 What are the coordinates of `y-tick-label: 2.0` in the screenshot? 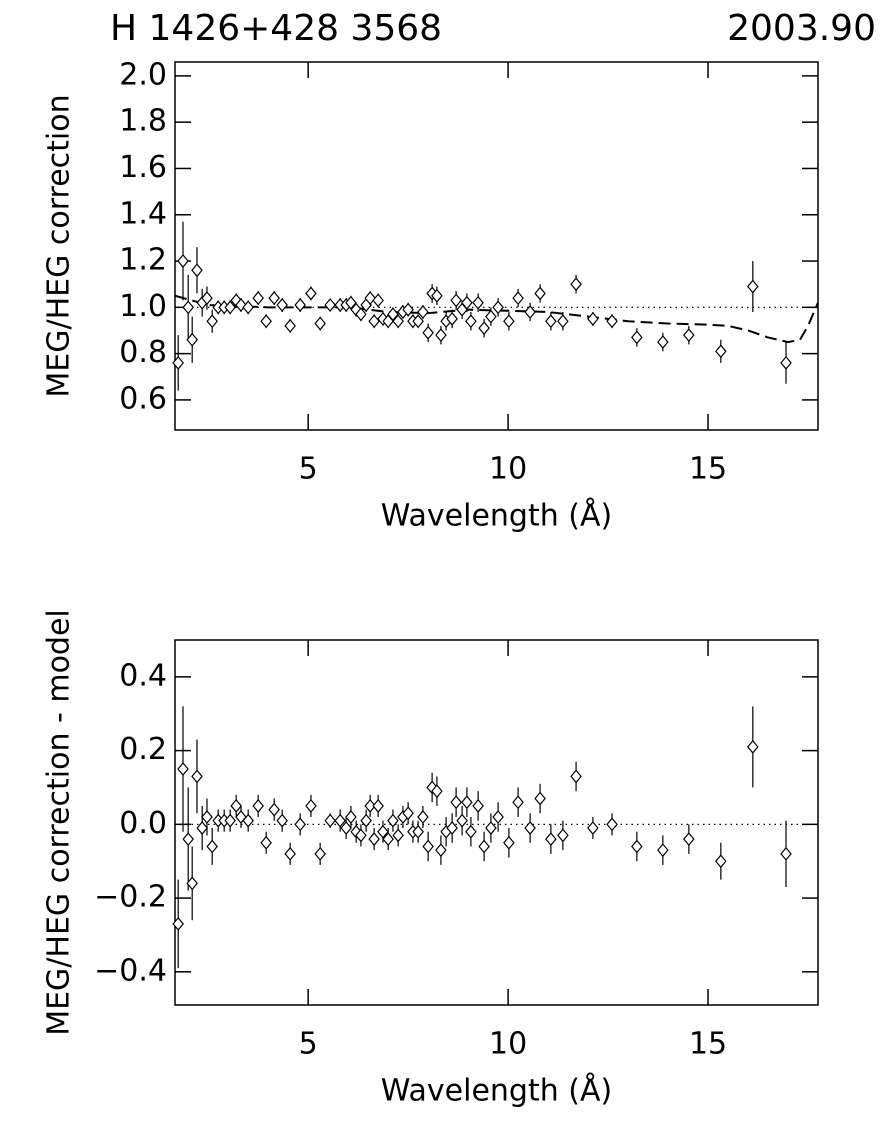 It's located at (143, 74).